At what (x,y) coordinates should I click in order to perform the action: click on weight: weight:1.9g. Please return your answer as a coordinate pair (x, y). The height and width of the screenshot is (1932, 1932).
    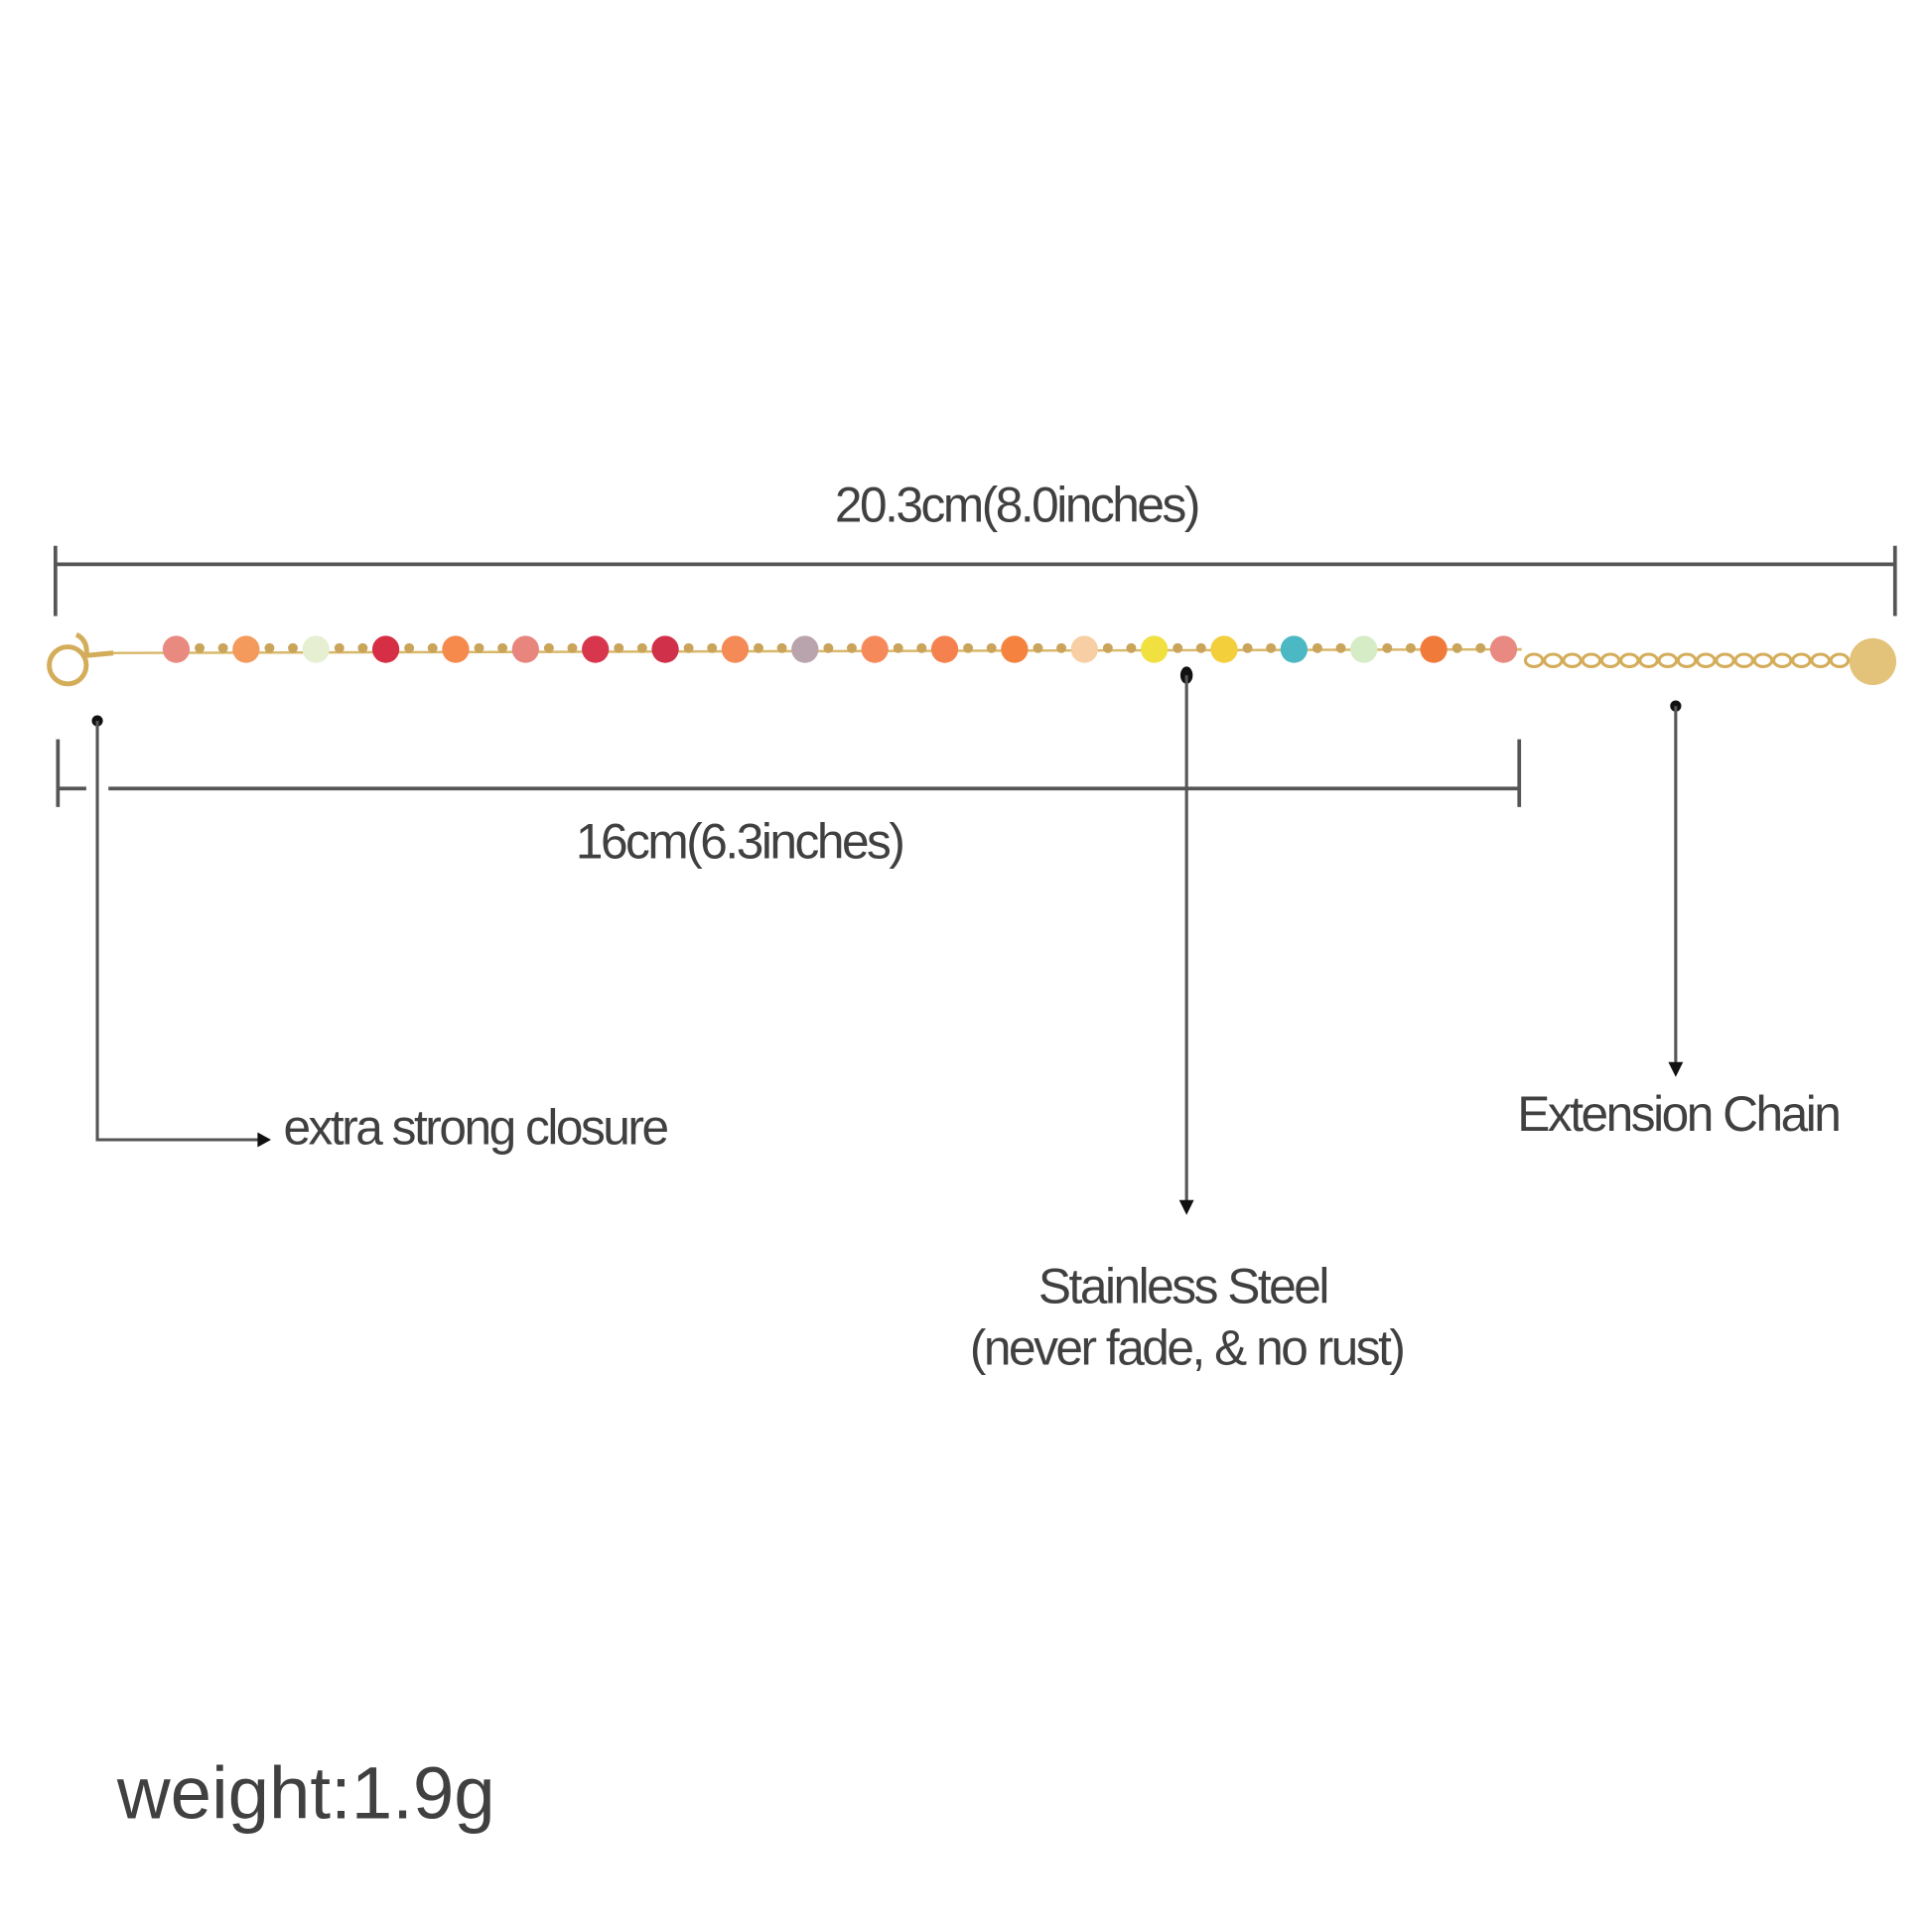
    Looking at the image, I should click on (306, 1794).